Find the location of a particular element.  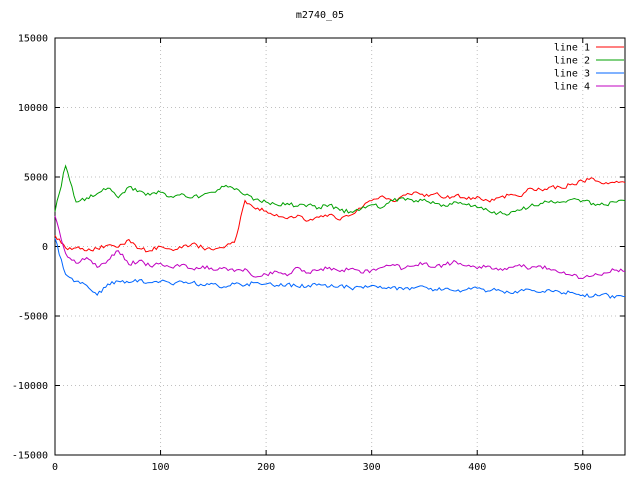

legend-label-line-4: line 4 is located at coordinates (572, 87).